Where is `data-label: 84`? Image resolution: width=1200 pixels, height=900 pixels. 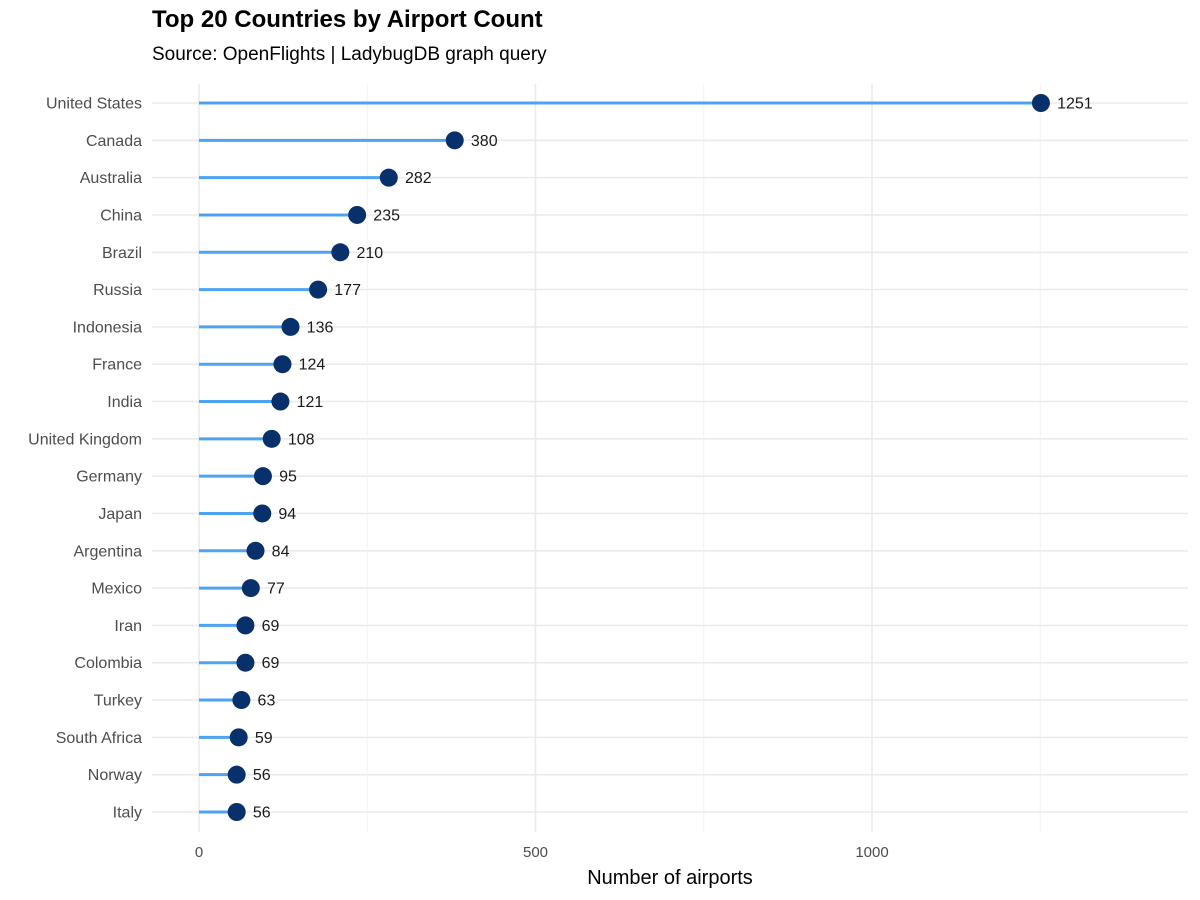 data-label: 84 is located at coordinates (281, 551).